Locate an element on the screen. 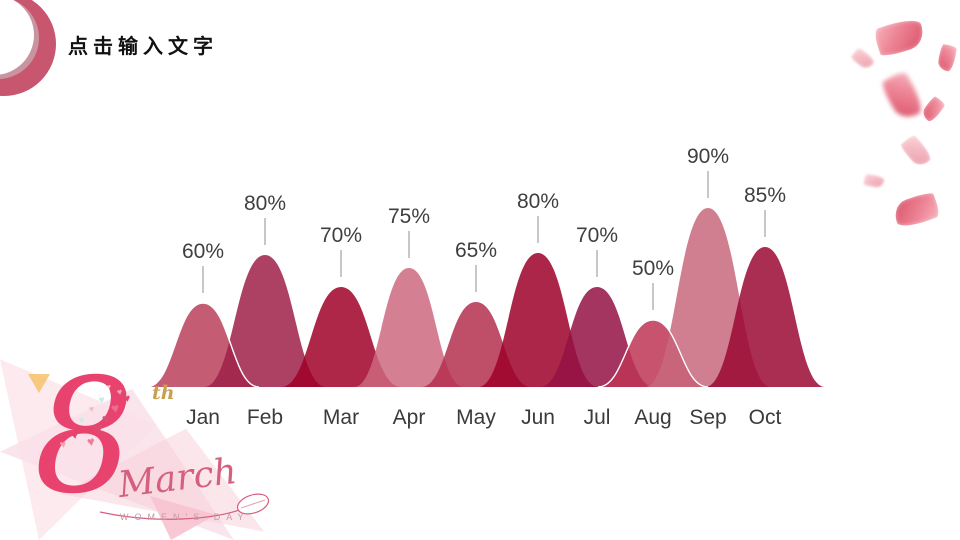 The height and width of the screenshot is (540, 960). hill-oct is located at coordinates (765, 317).